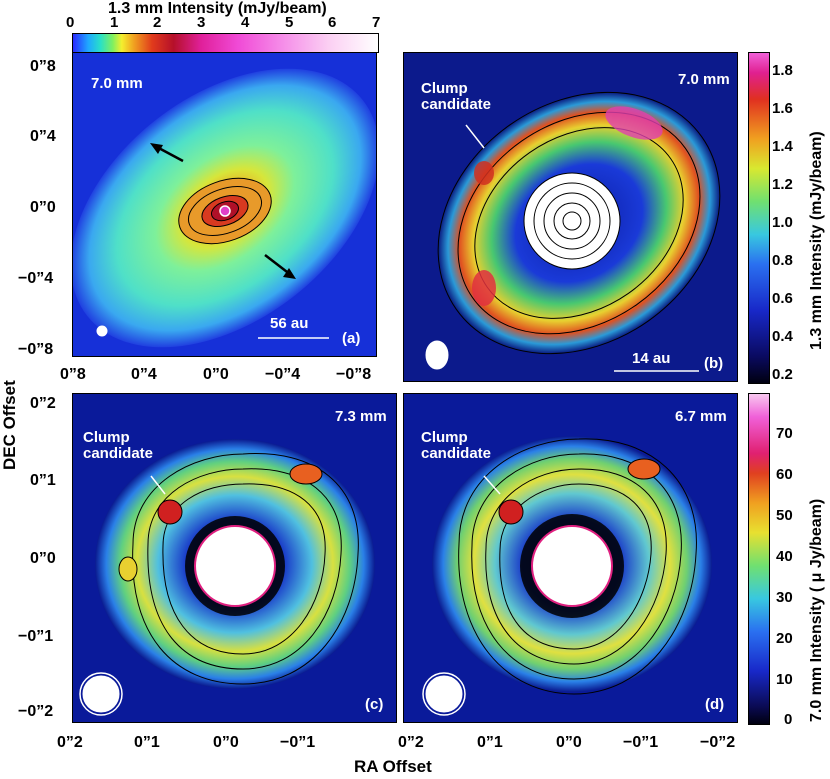  I want to click on cd-ytick-3: −0”1, so click(36, 636).